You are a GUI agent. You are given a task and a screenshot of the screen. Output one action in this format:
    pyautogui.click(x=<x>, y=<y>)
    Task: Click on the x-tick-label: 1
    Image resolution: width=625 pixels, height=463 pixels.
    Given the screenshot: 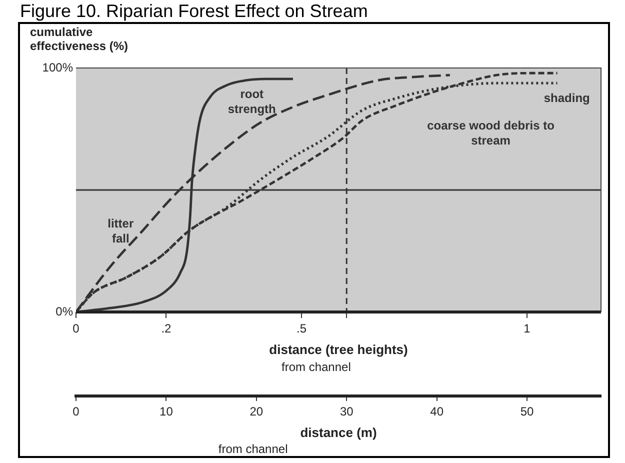 What is the action you would take?
    pyautogui.click(x=527, y=329)
    